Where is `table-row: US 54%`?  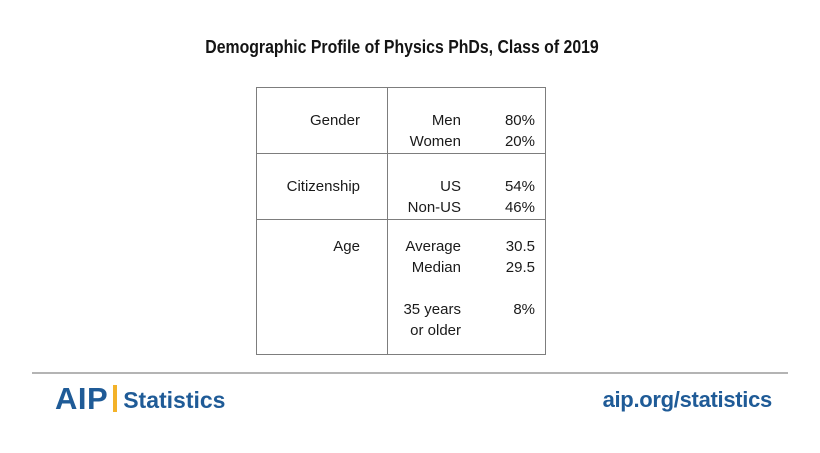
table-row: US 54% is located at coordinates (466, 186).